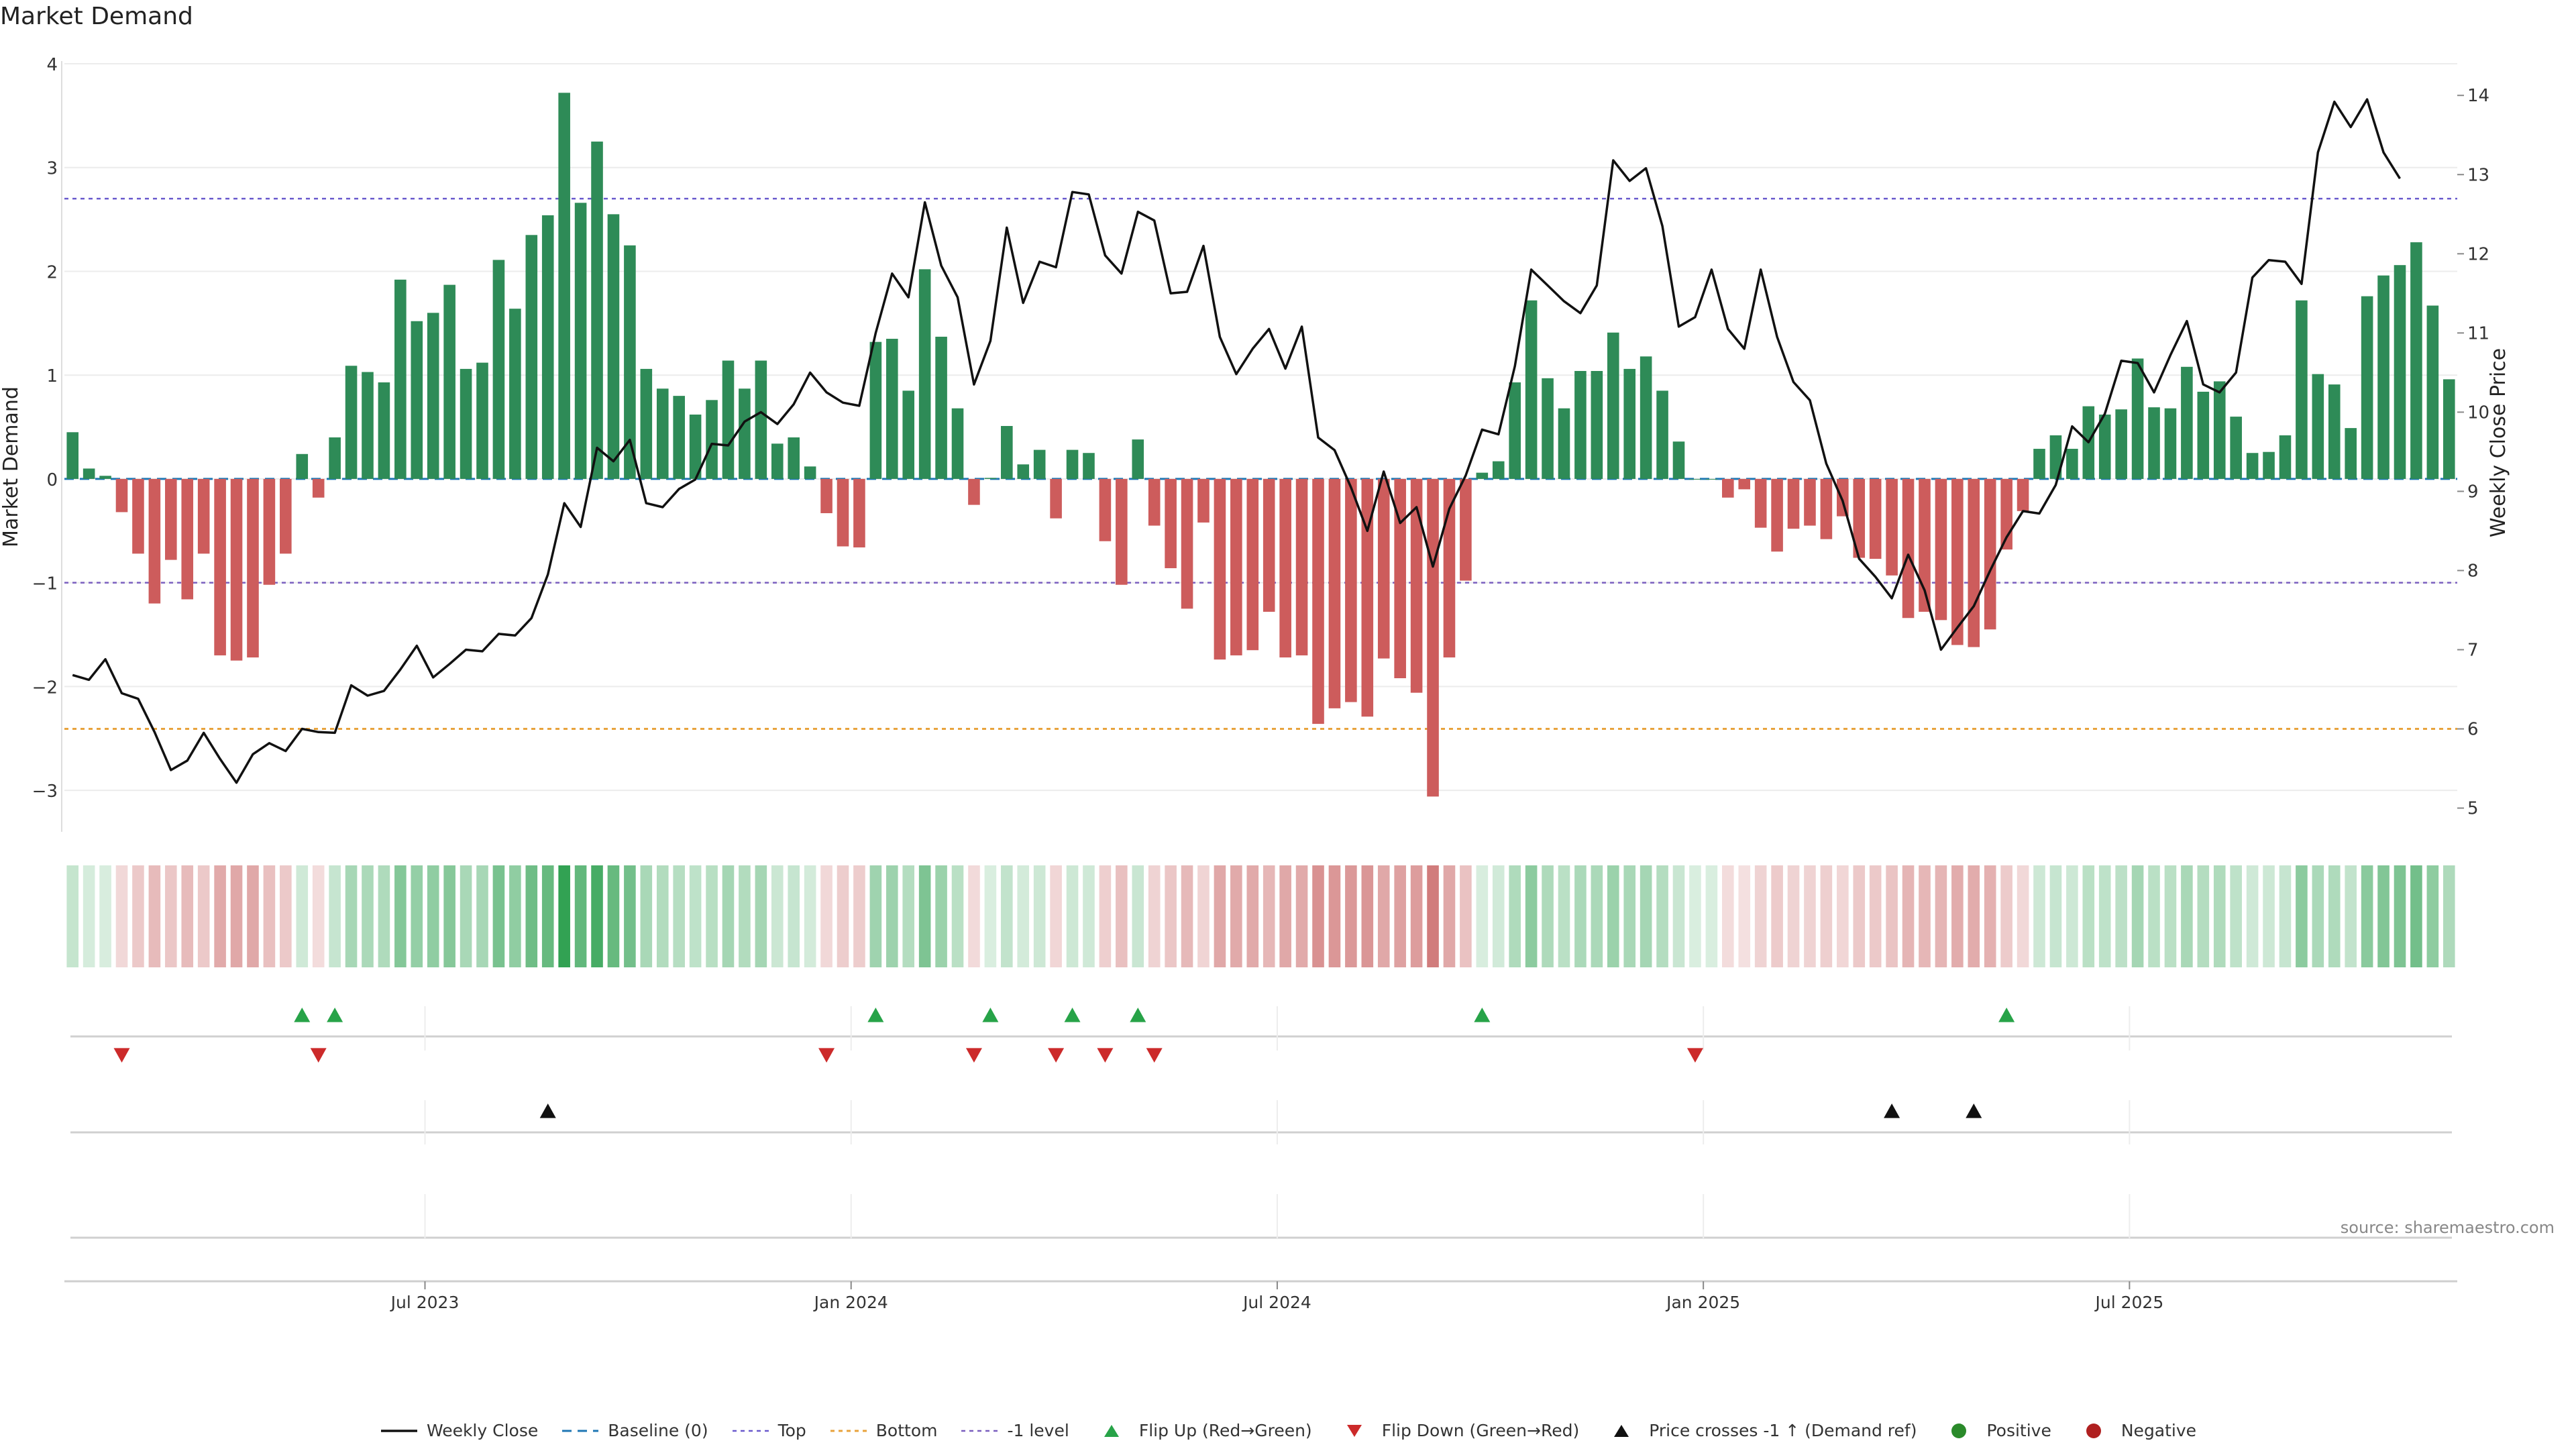 Image resolution: width=2576 pixels, height=1449 pixels. I want to click on x-tick-label: Jul 2025, so click(2129, 1302).